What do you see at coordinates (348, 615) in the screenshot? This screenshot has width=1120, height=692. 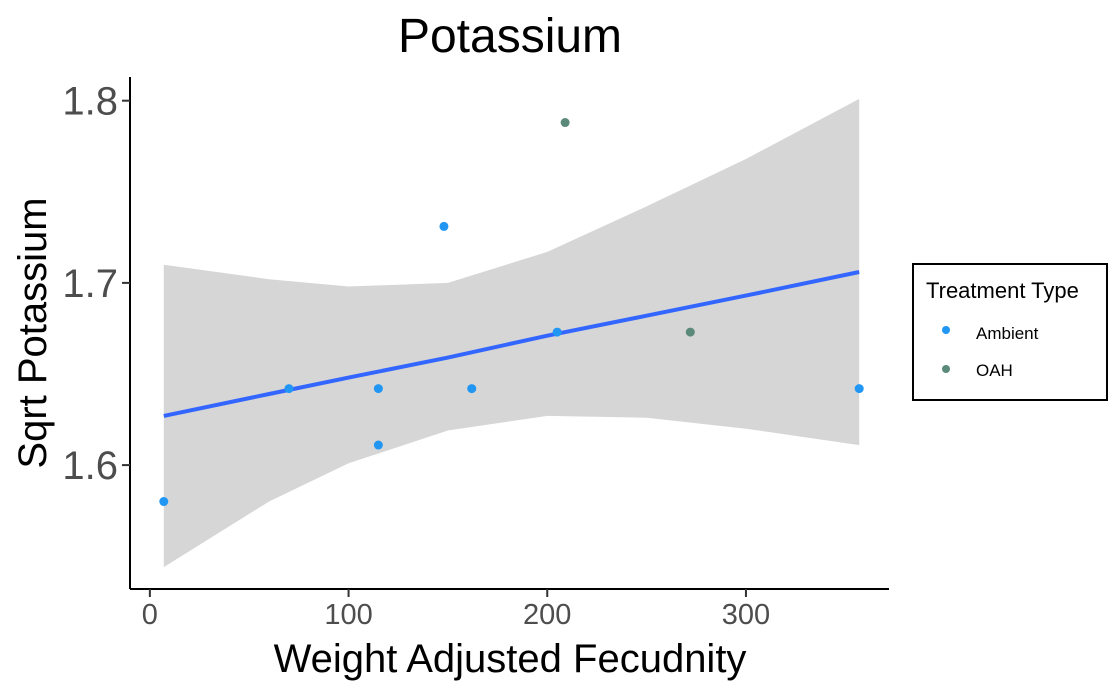 I see `x-tick-label-100: 100` at bounding box center [348, 615].